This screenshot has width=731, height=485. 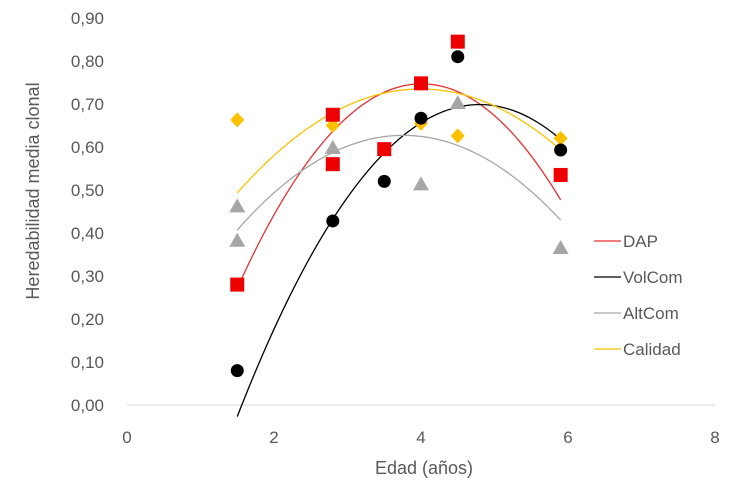 What do you see at coordinates (87, 18) in the screenshot?
I see `y-tick-label: 0,90` at bounding box center [87, 18].